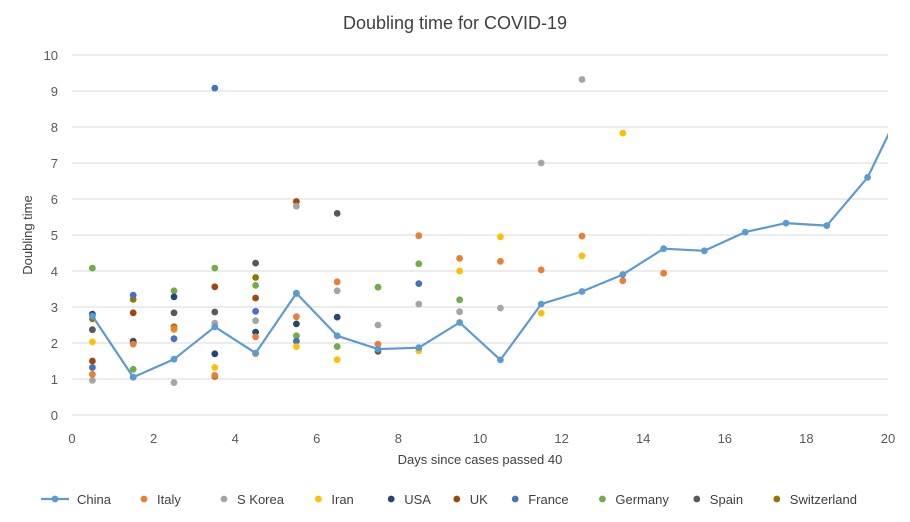 Image resolution: width=910 pixels, height=522 pixels. What do you see at coordinates (398, 438) in the screenshot?
I see `x-tick-label: 8` at bounding box center [398, 438].